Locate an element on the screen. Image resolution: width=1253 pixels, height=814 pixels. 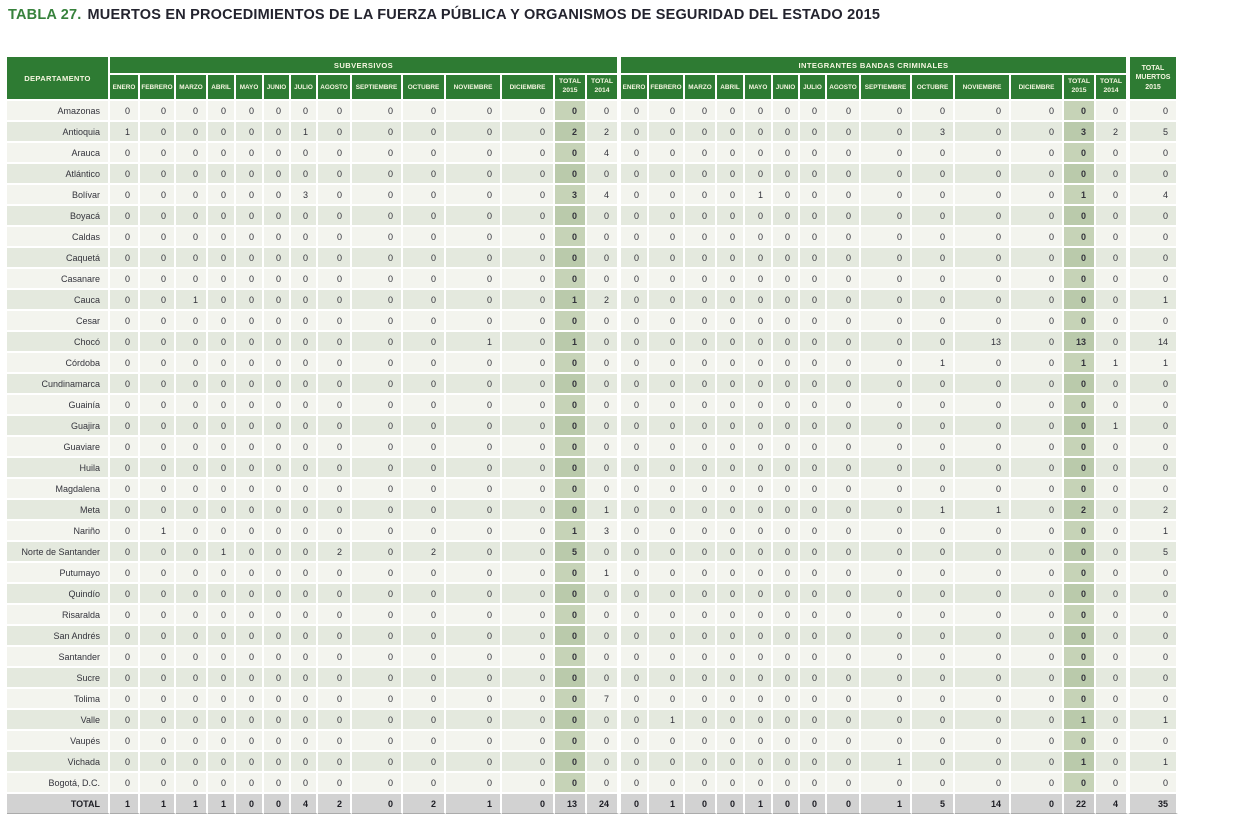
department-cell: Tolima is located at coordinates (58, 699).